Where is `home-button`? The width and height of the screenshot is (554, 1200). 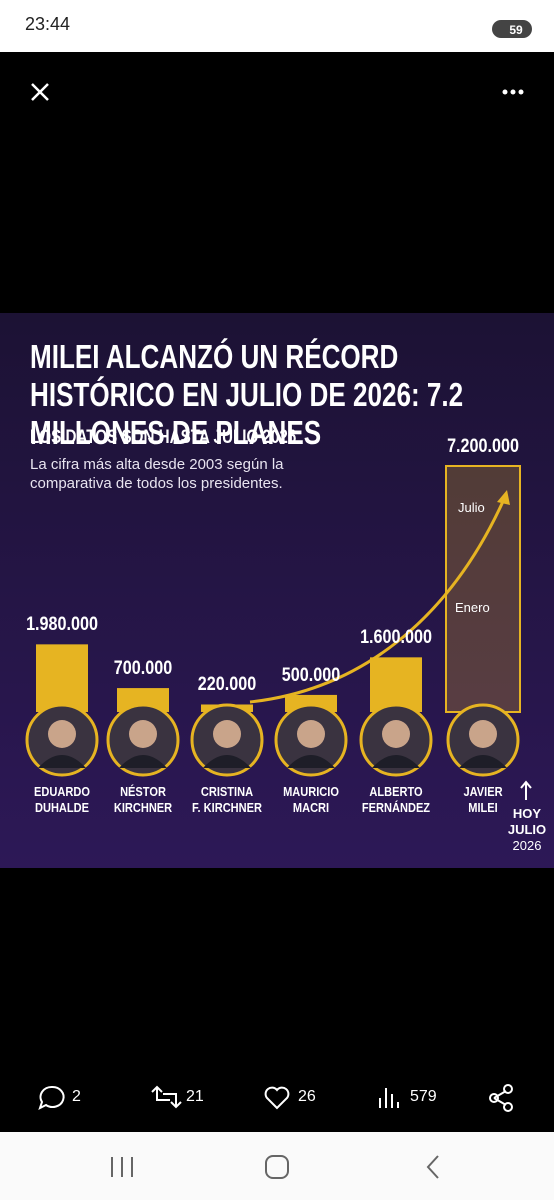 home-button is located at coordinates (277, 1167).